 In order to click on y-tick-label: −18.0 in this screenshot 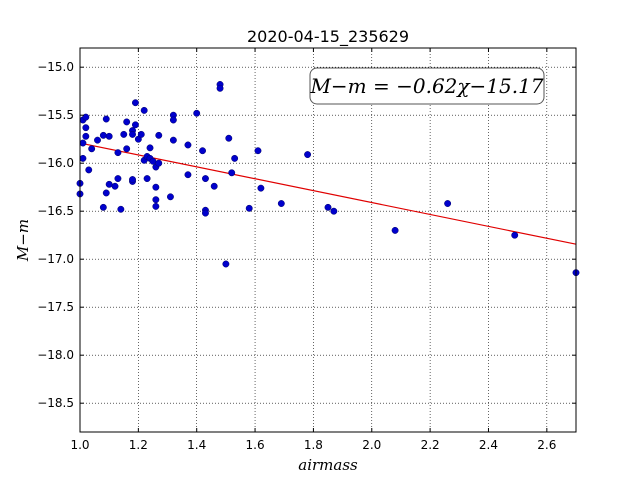, I will do `click(55, 355)`.